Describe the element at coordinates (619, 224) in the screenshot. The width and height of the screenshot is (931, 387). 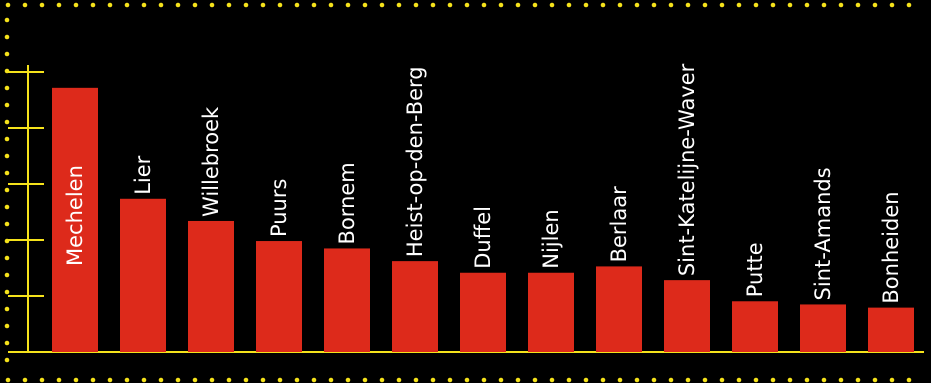
I see `bar-label: Berlaar` at that location.